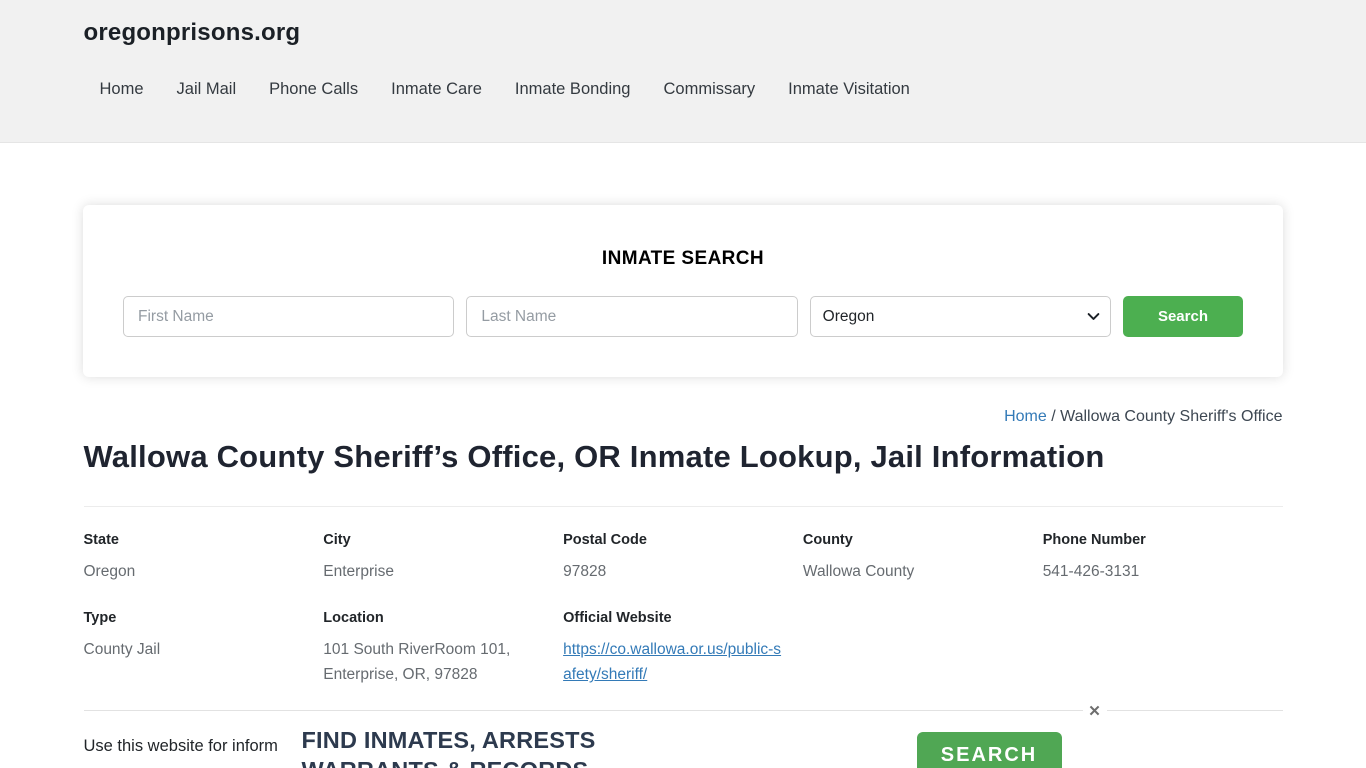 This screenshot has width=1366, height=768. What do you see at coordinates (585, 571) in the screenshot?
I see `info-value: 97828` at bounding box center [585, 571].